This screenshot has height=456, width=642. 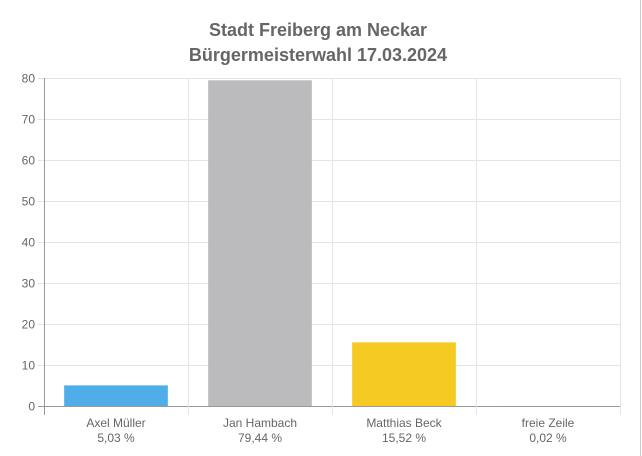 What do you see at coordinates (29, 120) in the screenshot?
I see `y-tick-label: 70` at bounding box center [29, 120].